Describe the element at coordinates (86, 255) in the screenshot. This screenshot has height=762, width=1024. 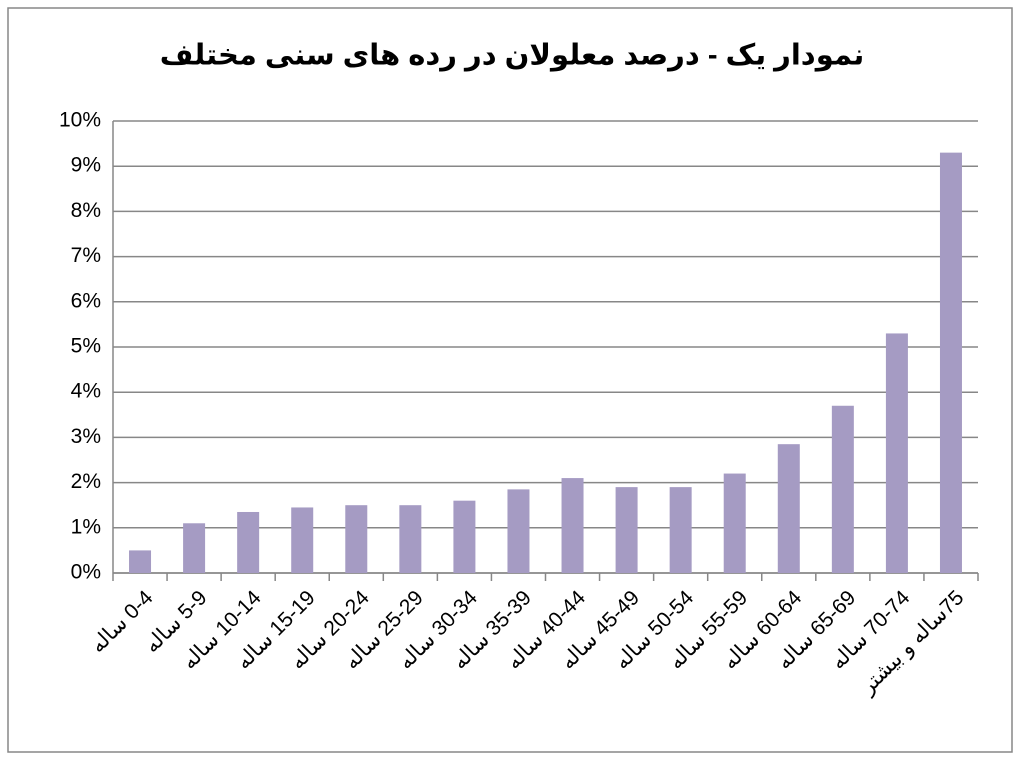
I see `y-tick-label: 7%` at that location.